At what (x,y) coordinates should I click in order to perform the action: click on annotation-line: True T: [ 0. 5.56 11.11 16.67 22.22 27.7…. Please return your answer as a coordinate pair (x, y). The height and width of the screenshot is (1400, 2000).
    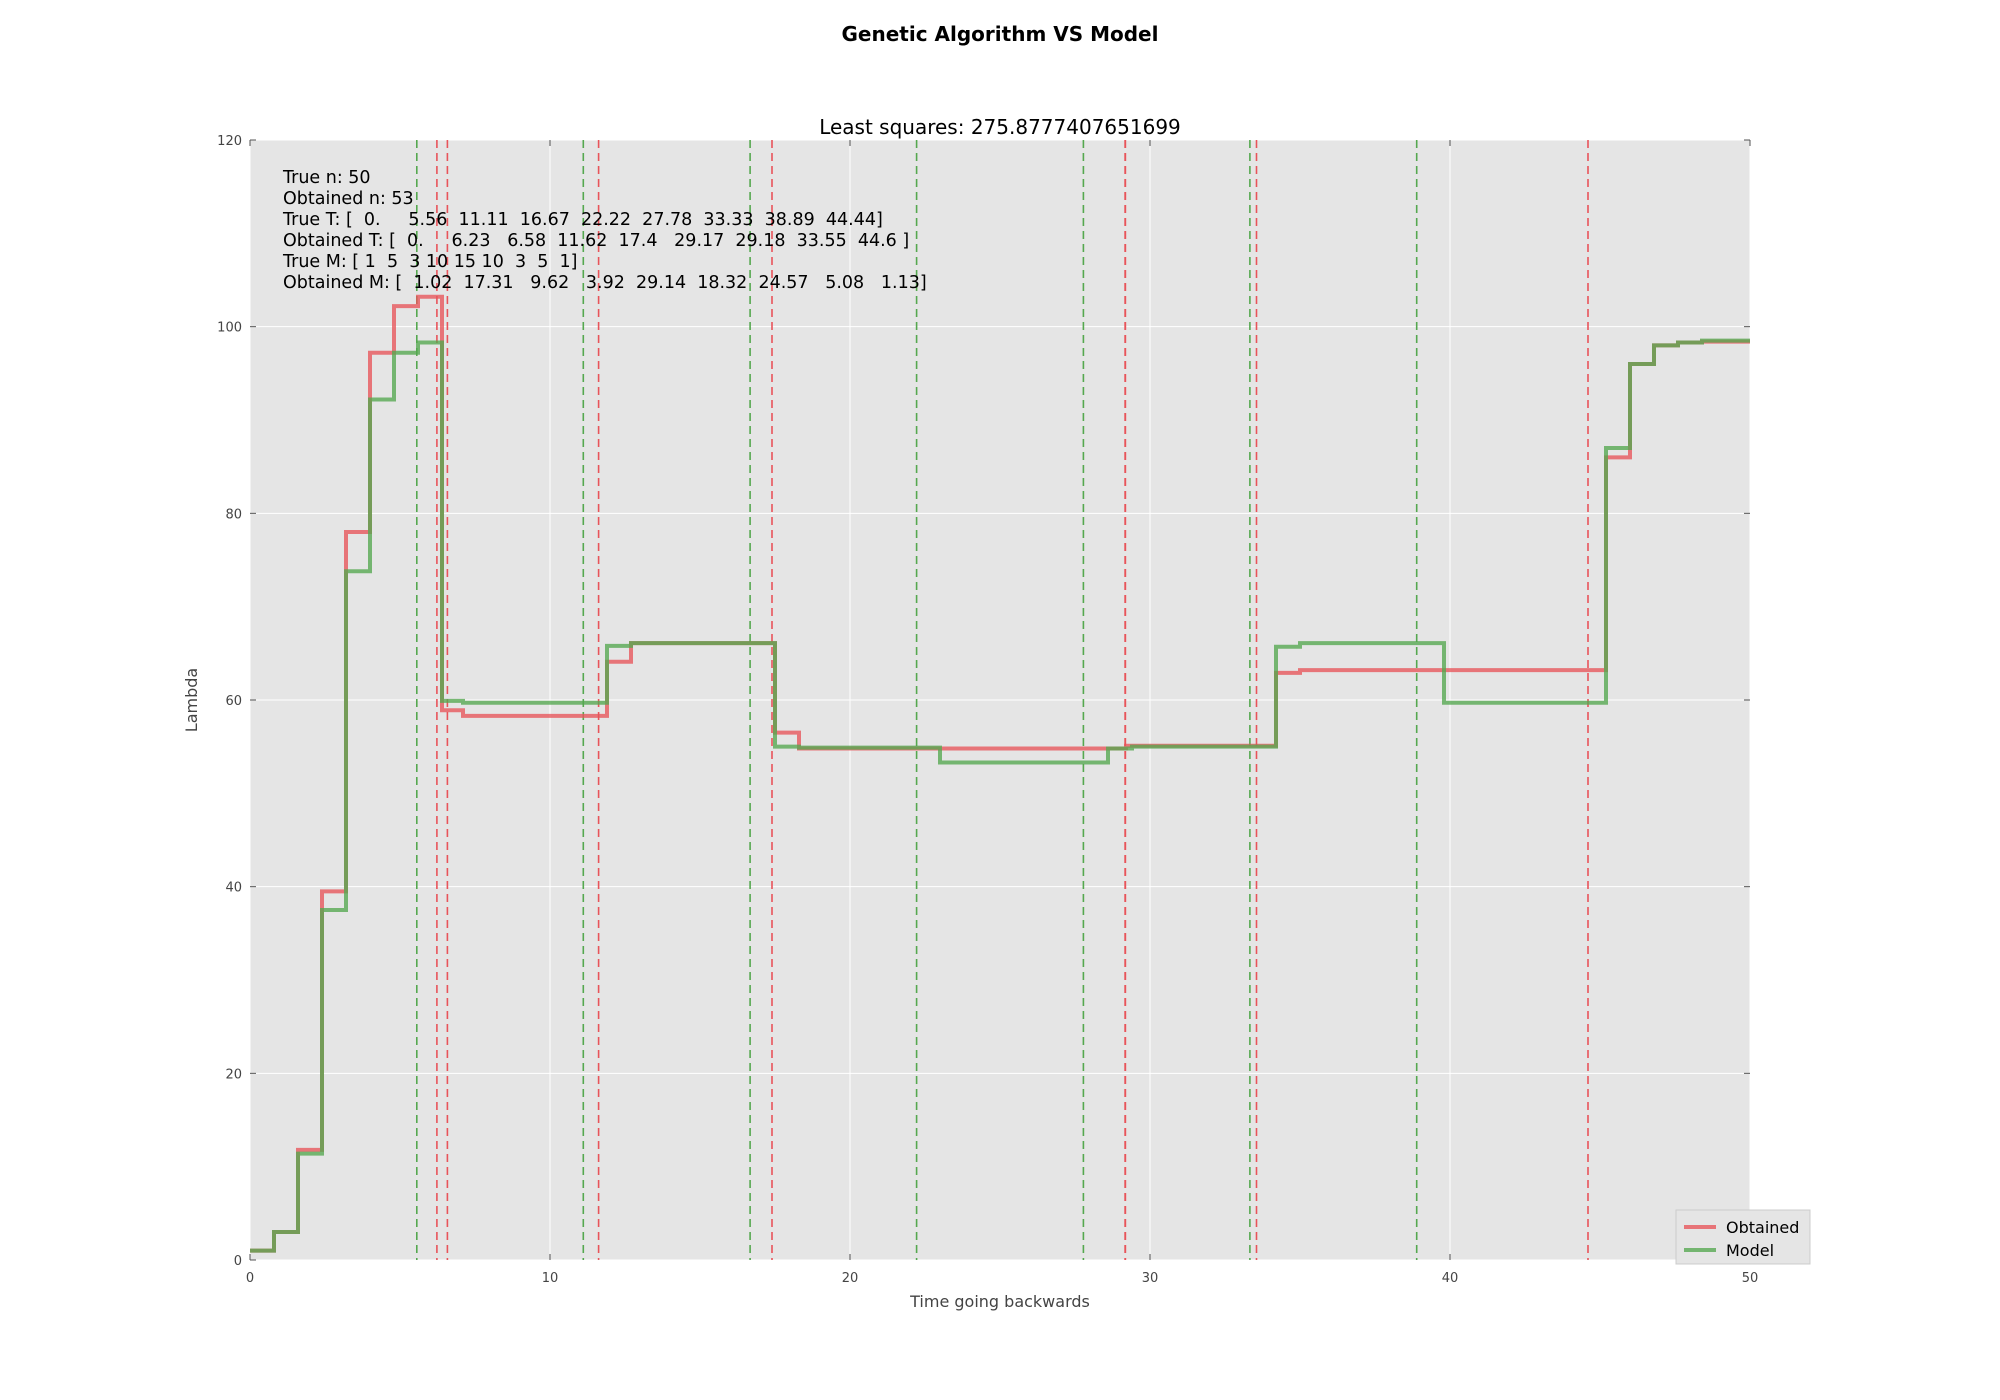
    Looking at the image, I should click on (582, 220).